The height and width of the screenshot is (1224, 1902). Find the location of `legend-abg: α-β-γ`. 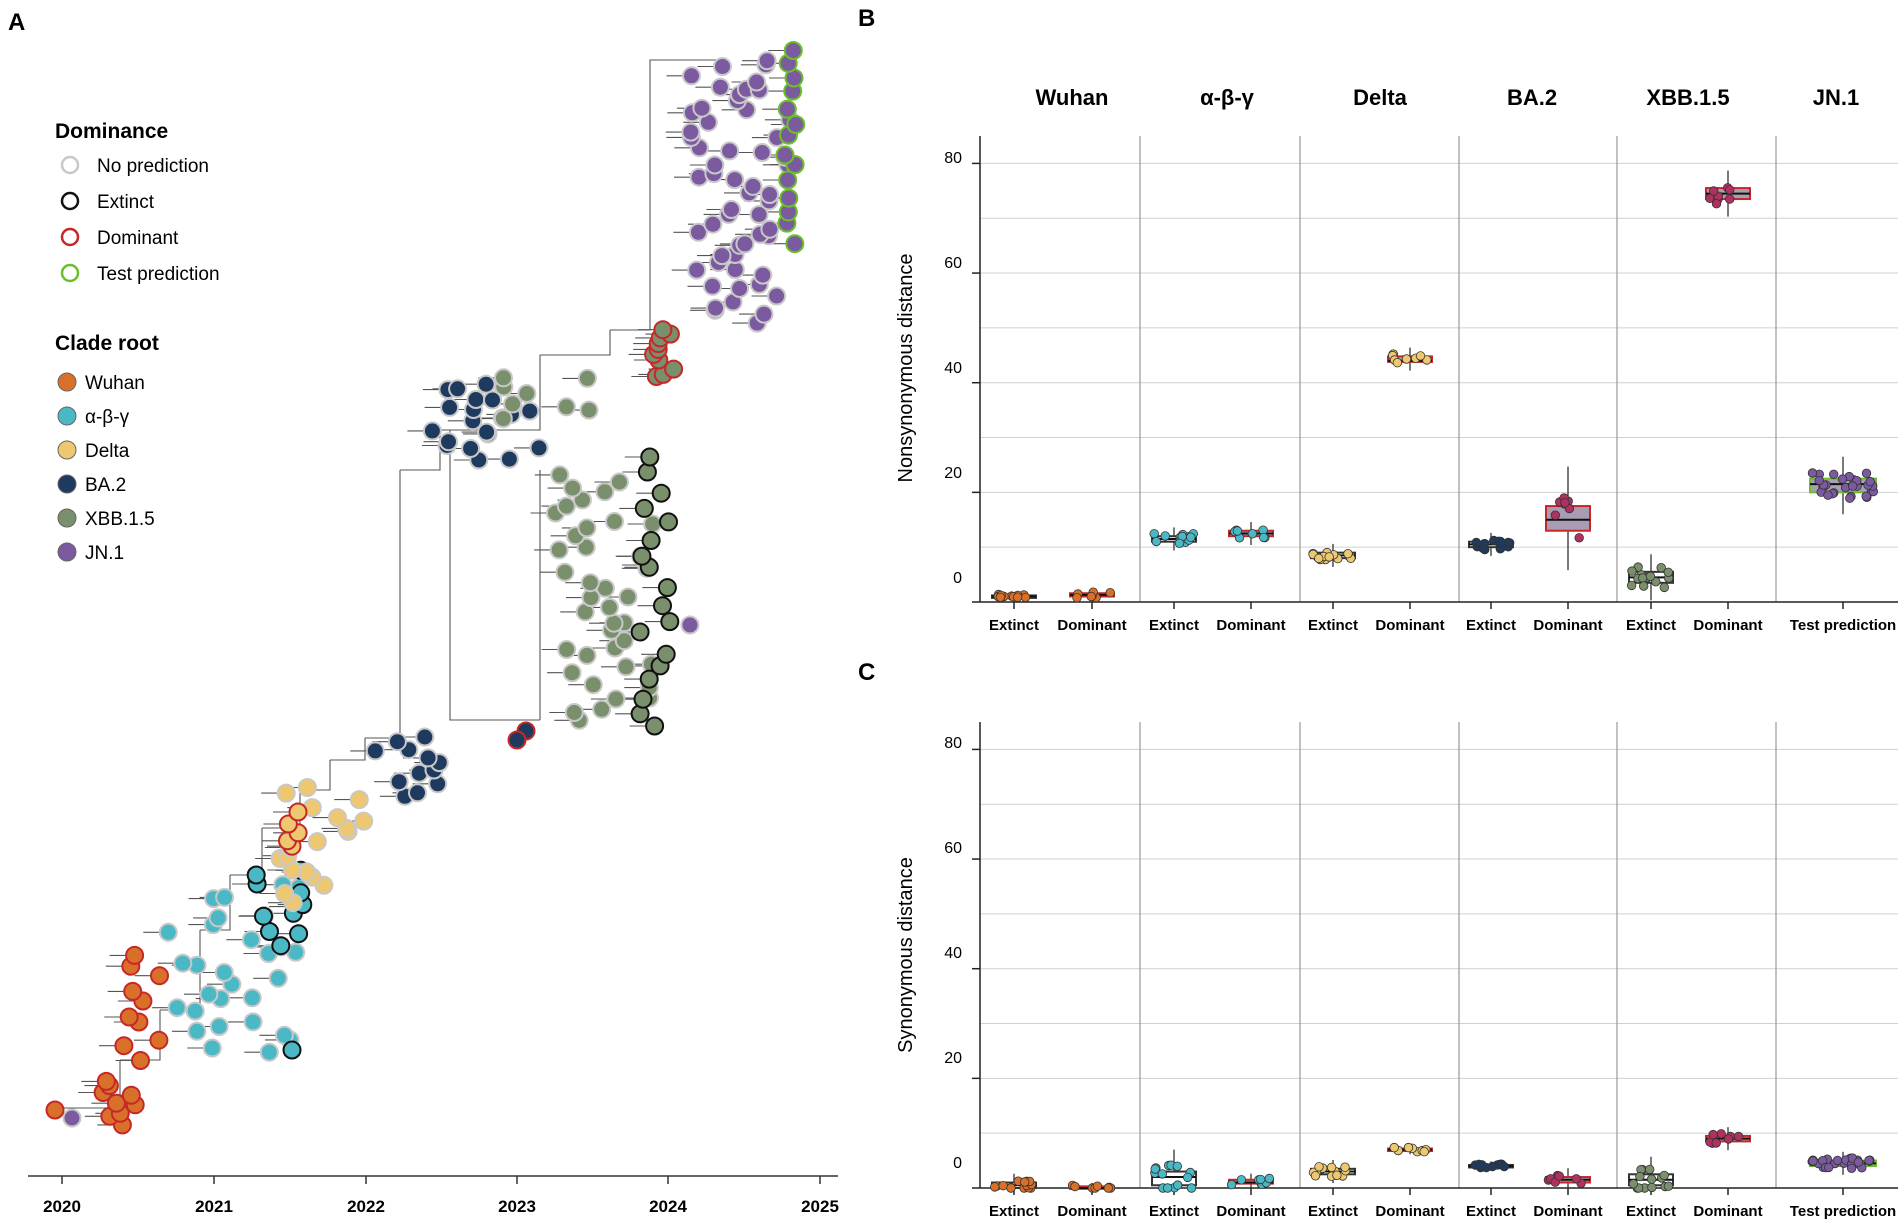

legend-abg: α-β-γ is located at coordinates (93, 417).